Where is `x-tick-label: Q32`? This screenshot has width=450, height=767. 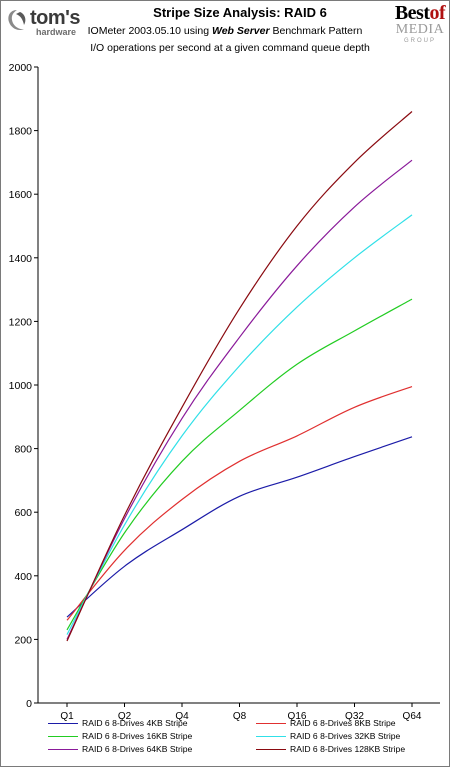 x-tick-label: Q32 is located at coordinates (354, 716).